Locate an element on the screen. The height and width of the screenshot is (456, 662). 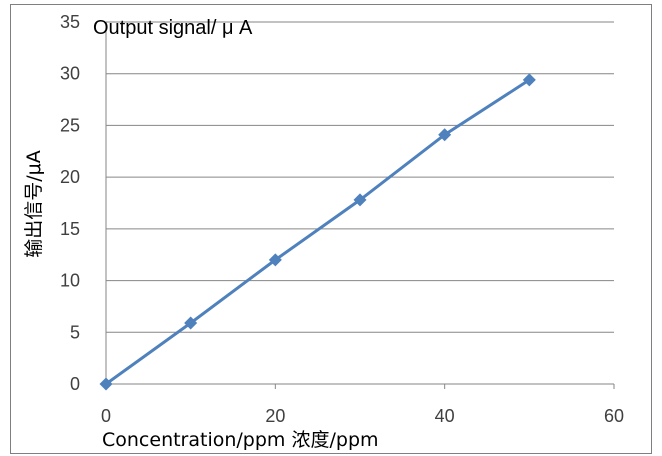
x-tick-label-40: 40 is located at coordinates (445, 416).